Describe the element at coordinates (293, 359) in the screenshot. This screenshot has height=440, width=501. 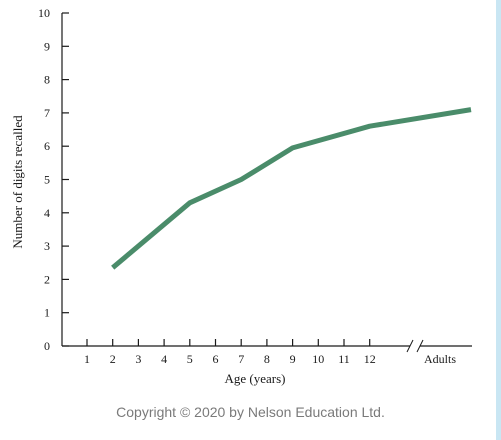
I see `x-tick-label-9: 9` at that location.